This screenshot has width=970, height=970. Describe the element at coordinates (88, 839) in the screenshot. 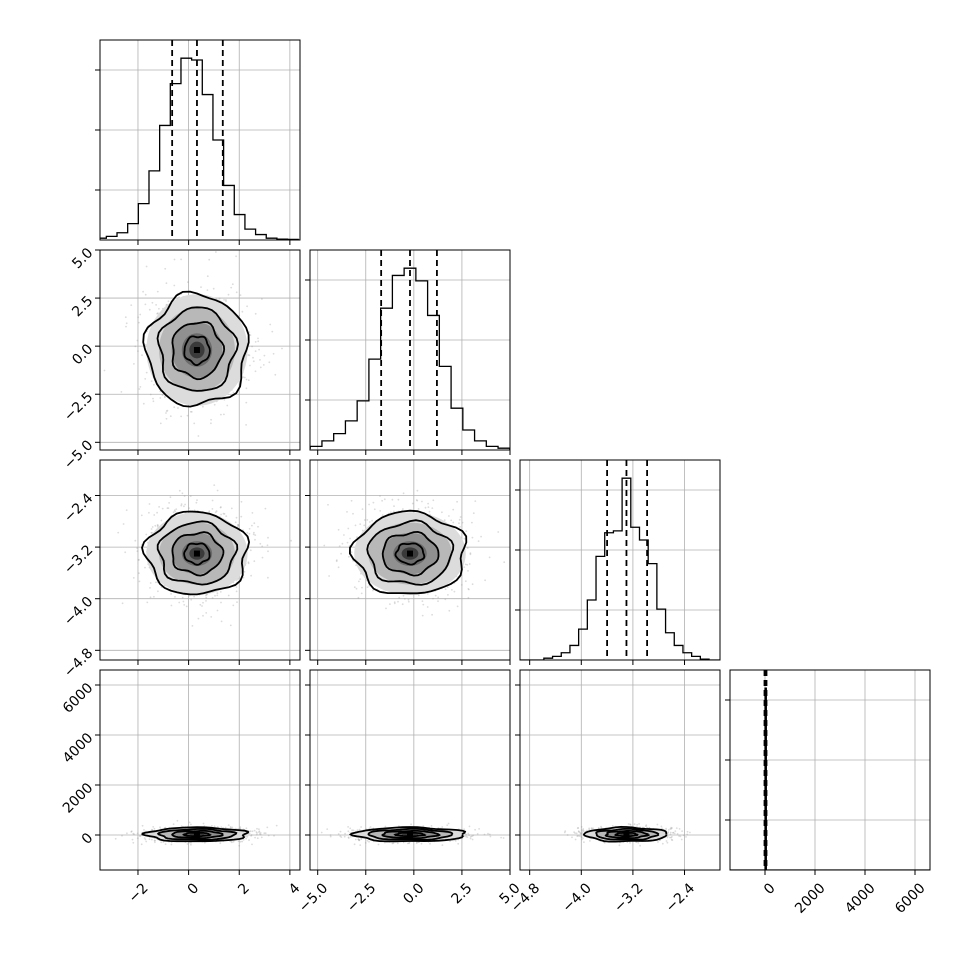

I see `y-tick-label: 0` at that location.